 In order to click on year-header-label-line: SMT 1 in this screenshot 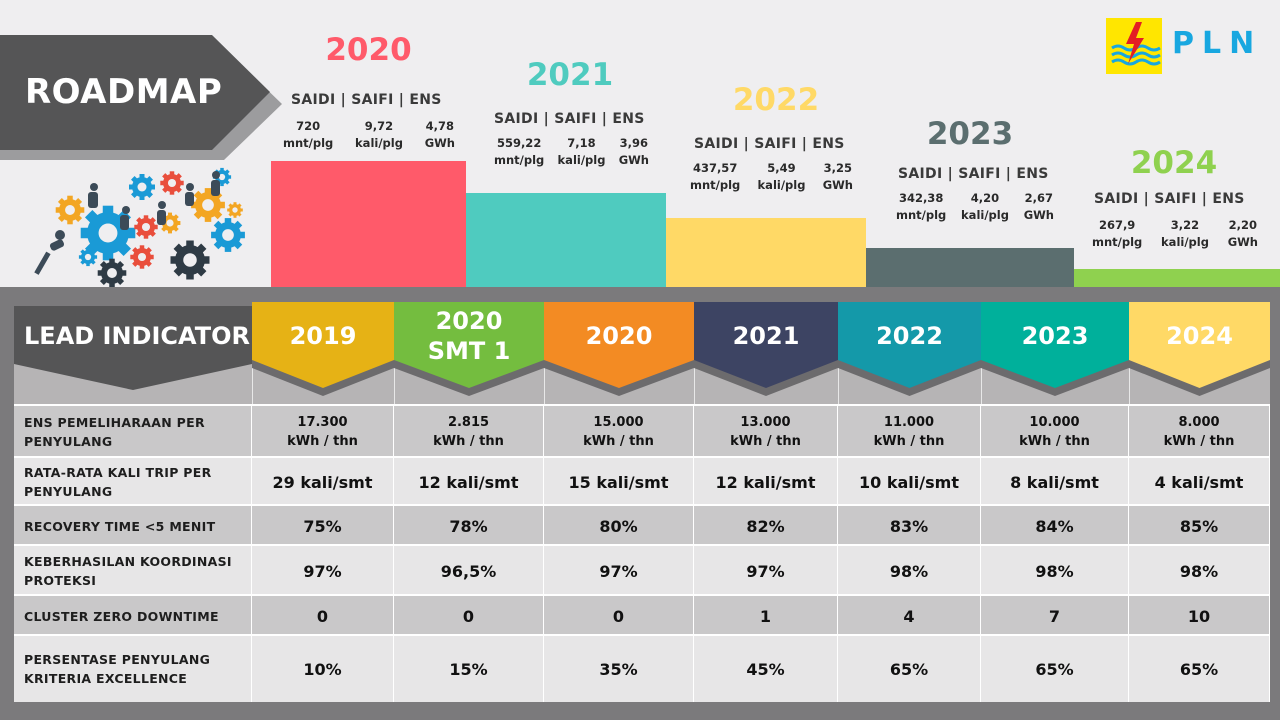, I will do `click(469, 351)`.